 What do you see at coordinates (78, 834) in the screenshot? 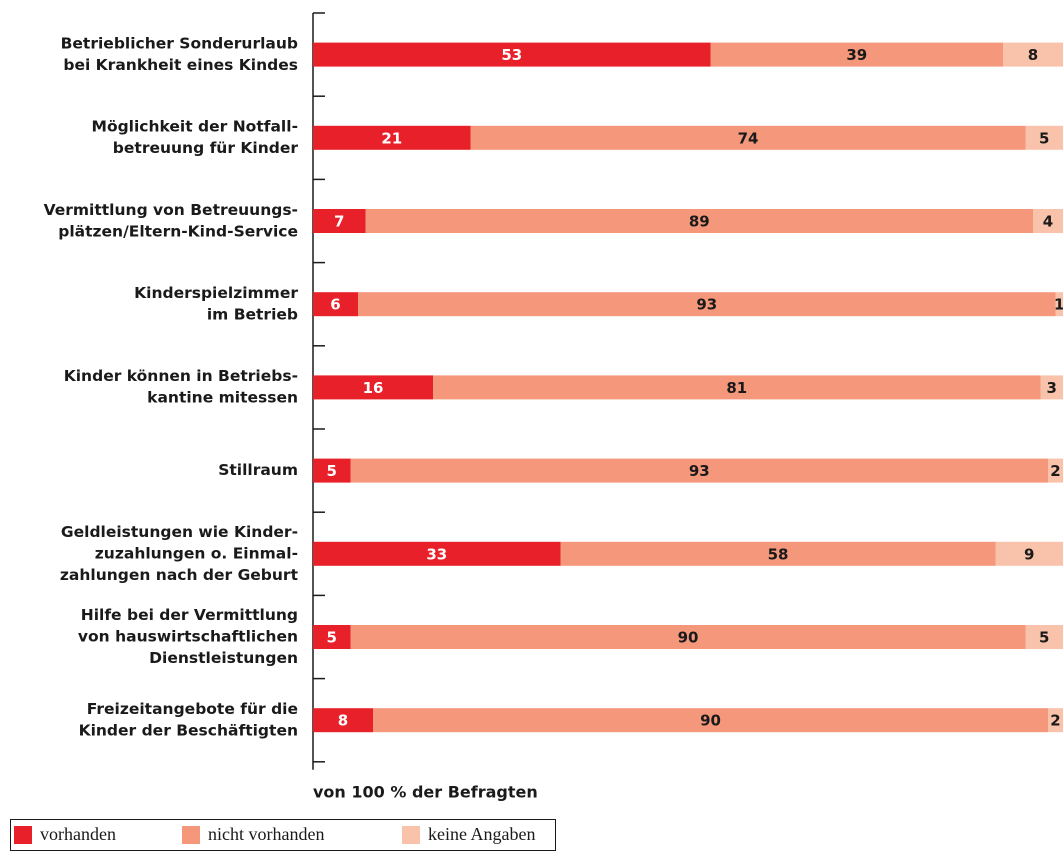
I see `legend-label: vorhanden` at bounding box center [78, 834].